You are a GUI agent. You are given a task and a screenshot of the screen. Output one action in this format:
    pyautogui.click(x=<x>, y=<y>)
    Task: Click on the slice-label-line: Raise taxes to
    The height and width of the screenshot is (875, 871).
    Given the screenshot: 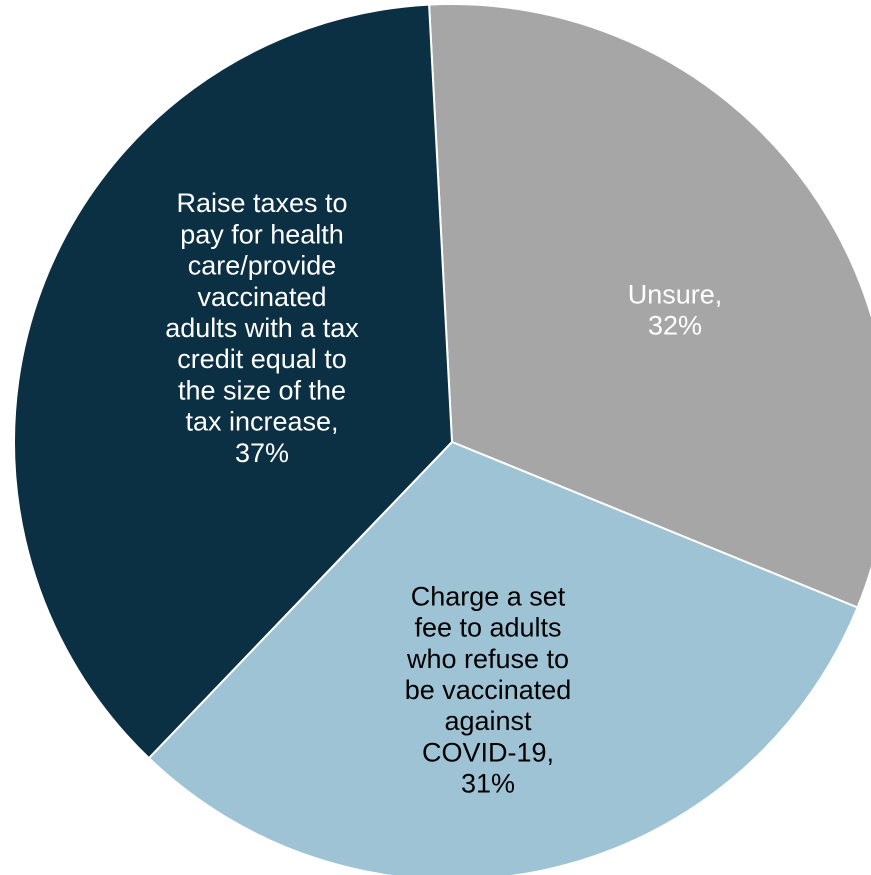 What is the action you would take?
    pyautogui.click(x=261, y=203)
    